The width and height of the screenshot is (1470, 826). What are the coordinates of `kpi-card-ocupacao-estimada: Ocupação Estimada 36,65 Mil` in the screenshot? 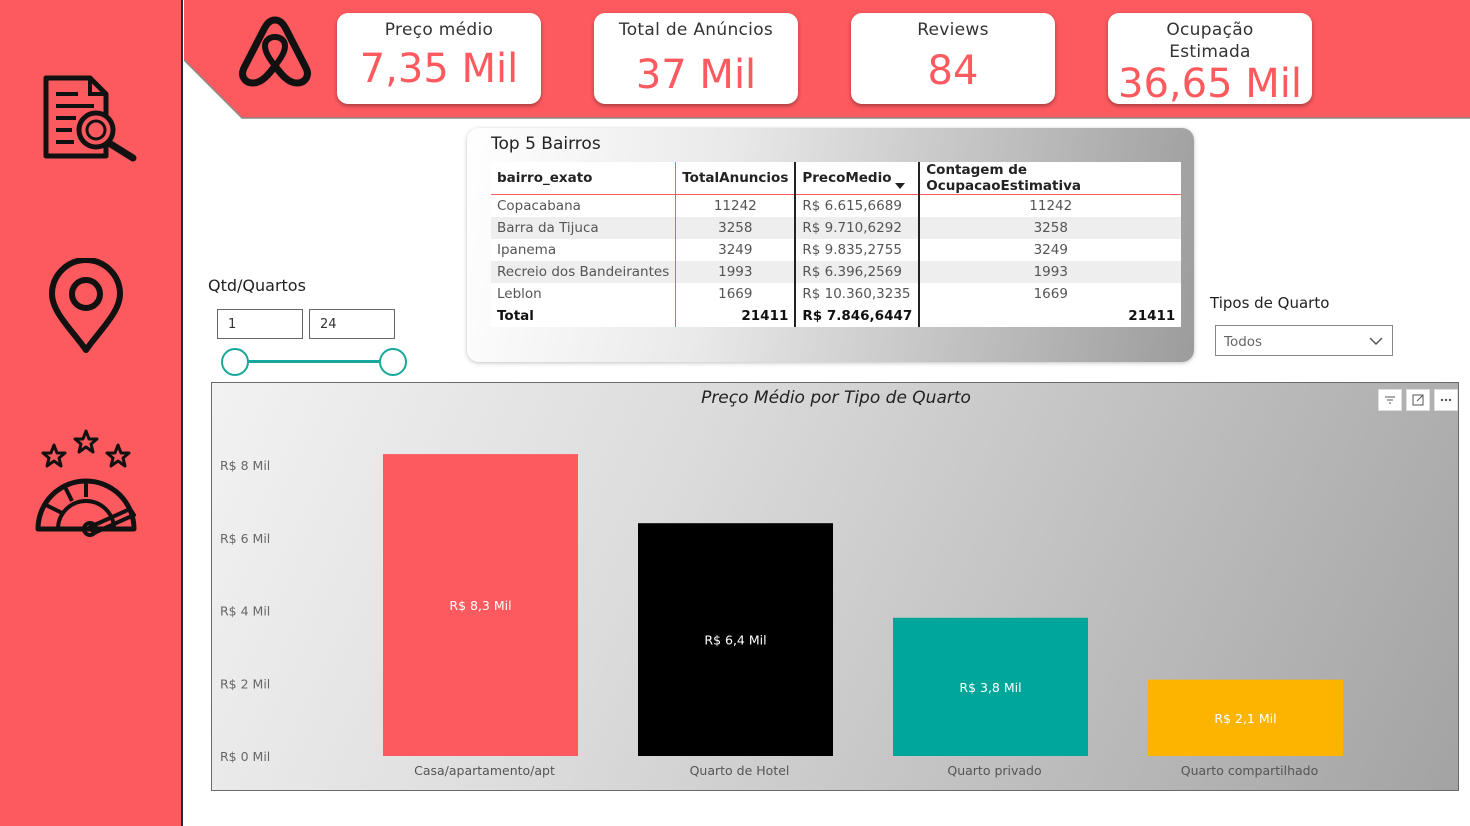 It's located at (1210, 58).